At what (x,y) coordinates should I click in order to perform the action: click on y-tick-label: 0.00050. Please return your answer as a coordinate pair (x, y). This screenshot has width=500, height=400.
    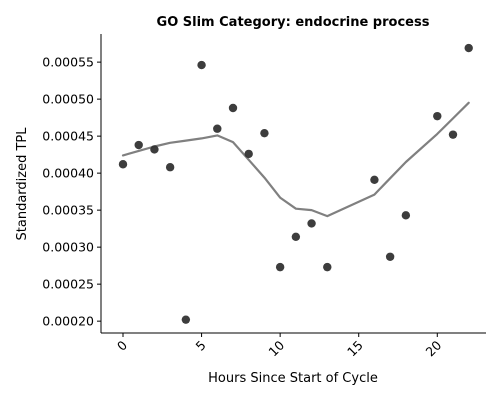
    Looking at the image, I should click on (68, 99).